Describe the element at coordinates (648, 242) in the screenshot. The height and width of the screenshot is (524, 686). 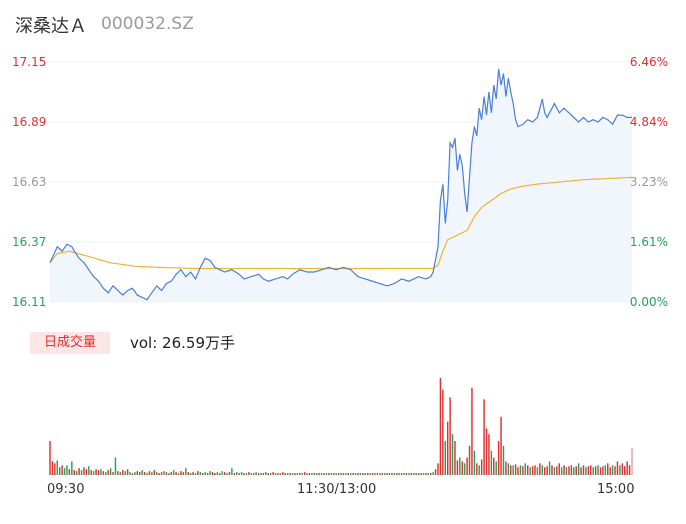
I see `percent-tick-label: 1.61%` at that location.